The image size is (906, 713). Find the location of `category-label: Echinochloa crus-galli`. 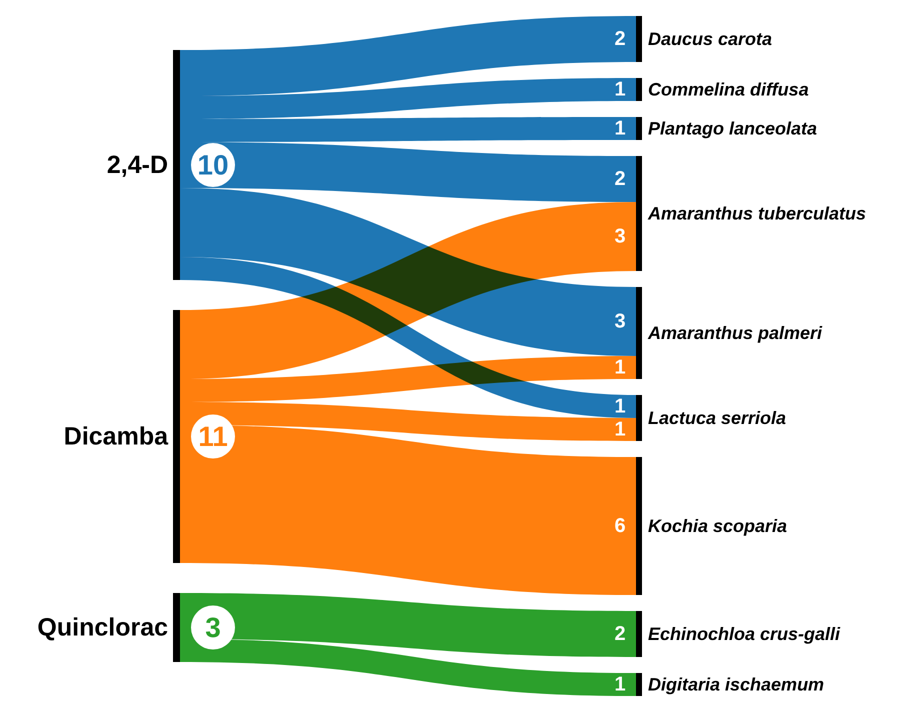

category-label: Echinochloa crus-galli is located at coordinates (745, 634).